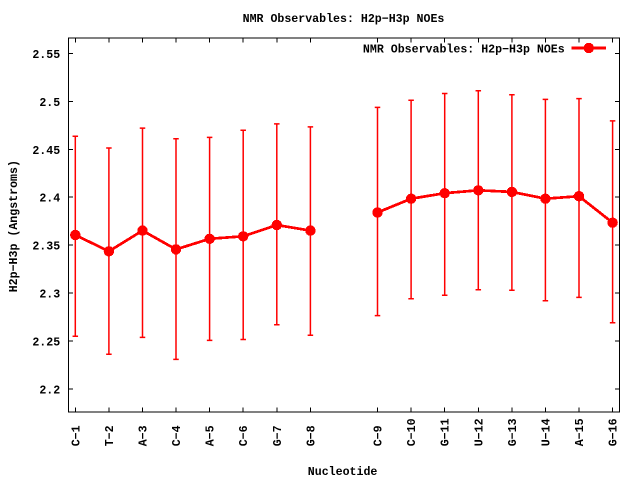 This screenshot has height=480, width=640. What do you see at coordinates (211, 435) in the screenshot?
I see `svg-text: A−5` at bounding box center [211, 435].